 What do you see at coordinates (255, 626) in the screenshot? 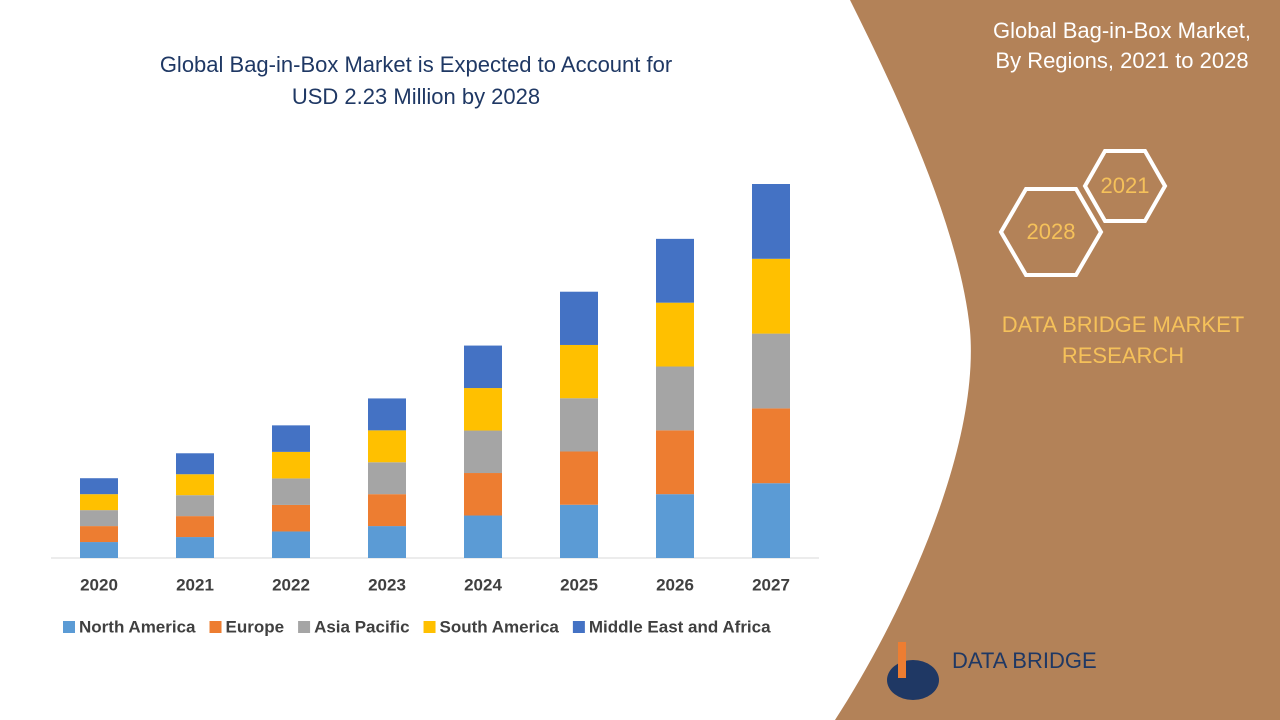
I see `legend-label: Europe` at bounding box center [255, 626].